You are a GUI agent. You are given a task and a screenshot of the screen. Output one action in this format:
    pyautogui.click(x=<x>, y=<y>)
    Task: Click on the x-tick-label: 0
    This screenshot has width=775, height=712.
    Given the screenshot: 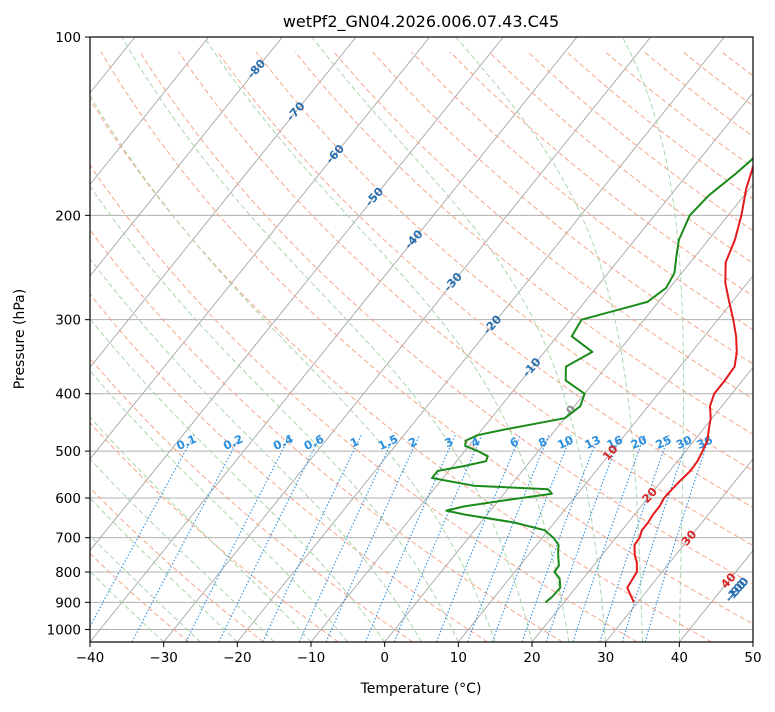 What is the action you would take?
    pyautogui.click(x=384, y=658)
    